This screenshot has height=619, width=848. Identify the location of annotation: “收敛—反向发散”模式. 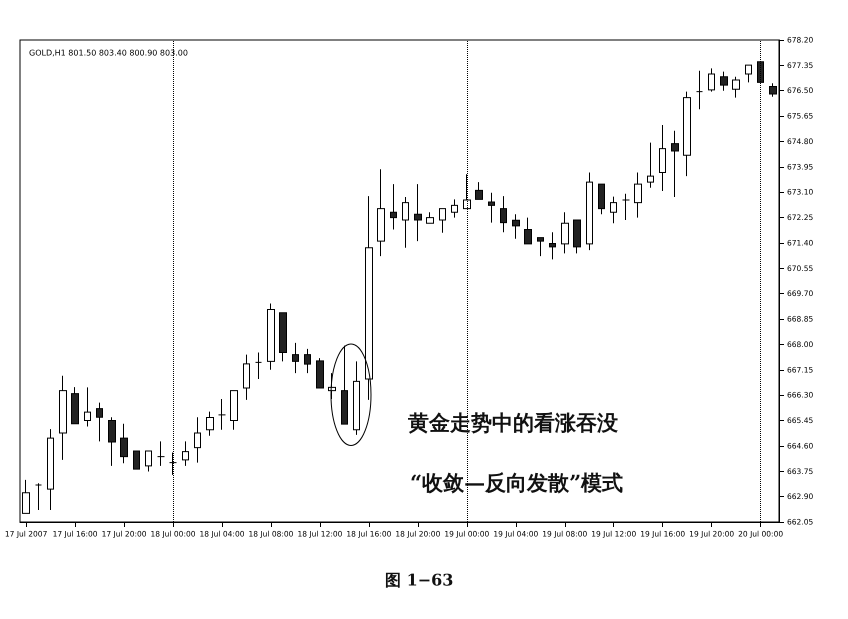
(517, 482).